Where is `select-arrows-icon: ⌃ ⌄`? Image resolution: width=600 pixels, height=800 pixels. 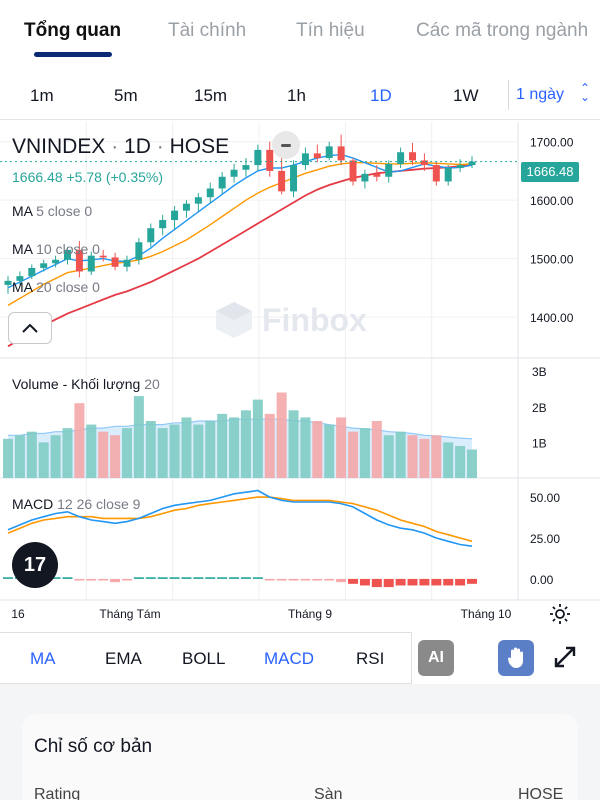
select-arrows-icon: ⌃ ⌄ is located at coordinates (585, 92).